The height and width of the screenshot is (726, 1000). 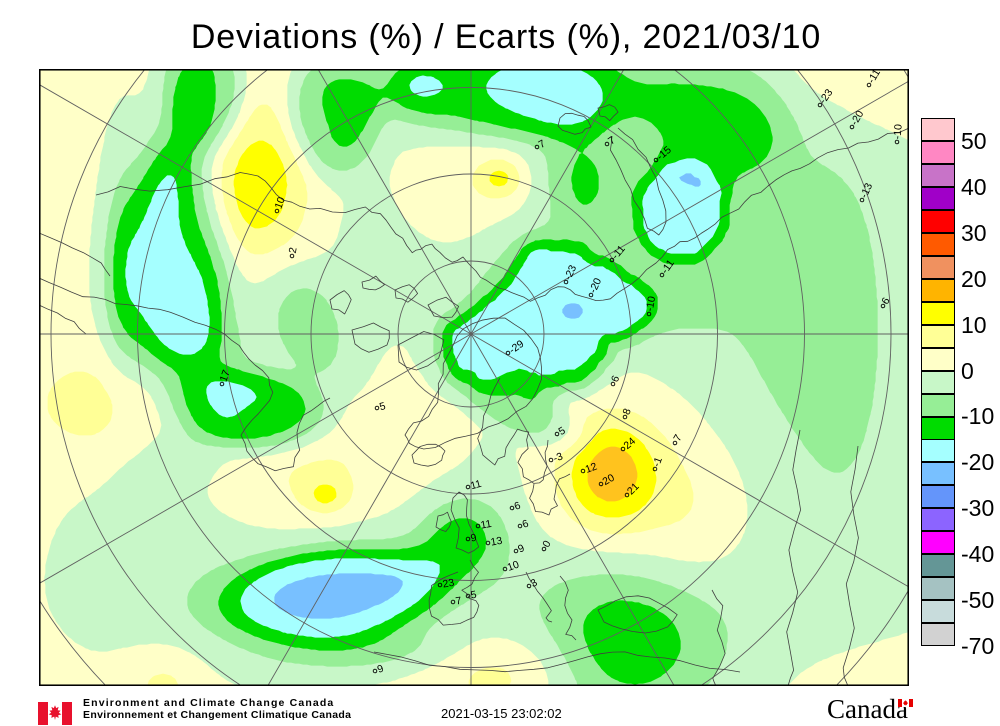 What do you see at coordinates (293, 250) in the screenshot?
I see `svg-text: 2` at bounding box center [293, 250].